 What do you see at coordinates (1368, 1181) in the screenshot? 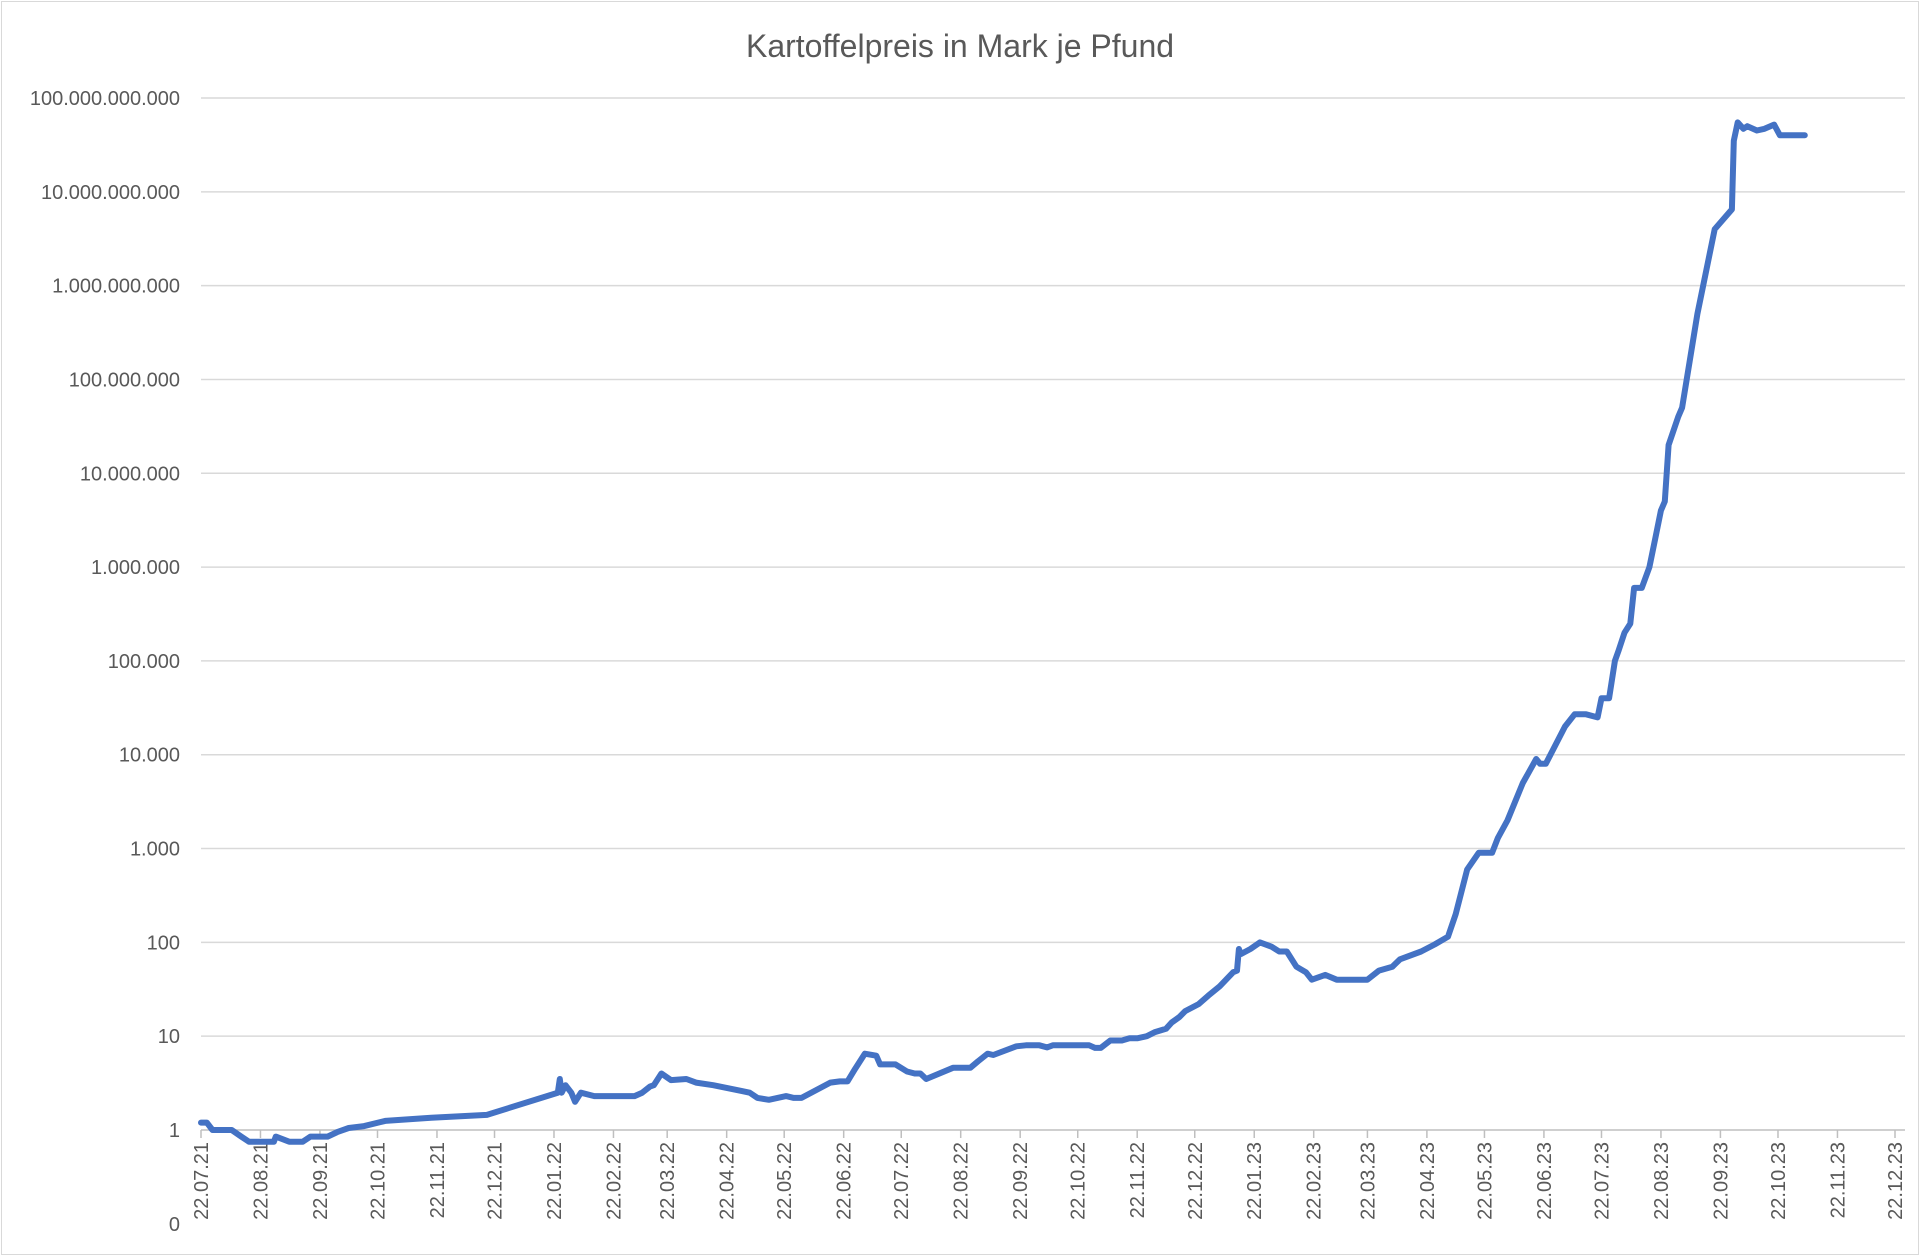
I see `x-tick-label: 22.03.23` at bounding box center [1368, 1181].